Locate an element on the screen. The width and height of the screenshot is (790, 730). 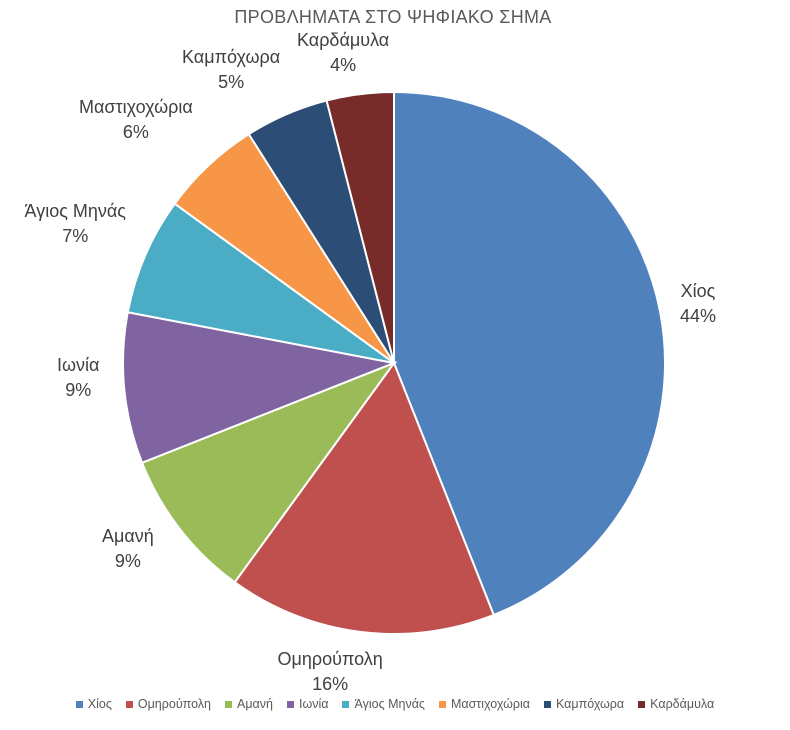
slice-category-label: Χίος is located at coordinates (698, 291).